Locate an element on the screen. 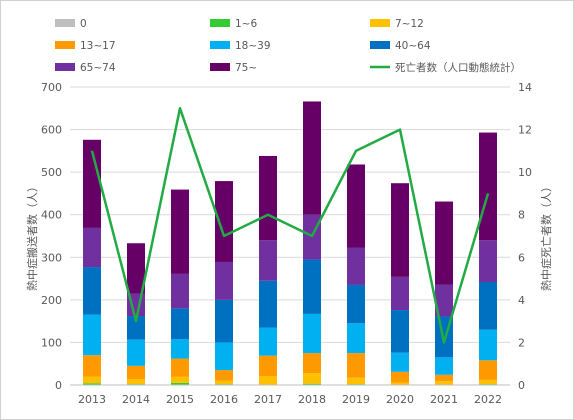 The image size is (574, 420). y-tick-label: 200 is located at coordinates (51, 300).